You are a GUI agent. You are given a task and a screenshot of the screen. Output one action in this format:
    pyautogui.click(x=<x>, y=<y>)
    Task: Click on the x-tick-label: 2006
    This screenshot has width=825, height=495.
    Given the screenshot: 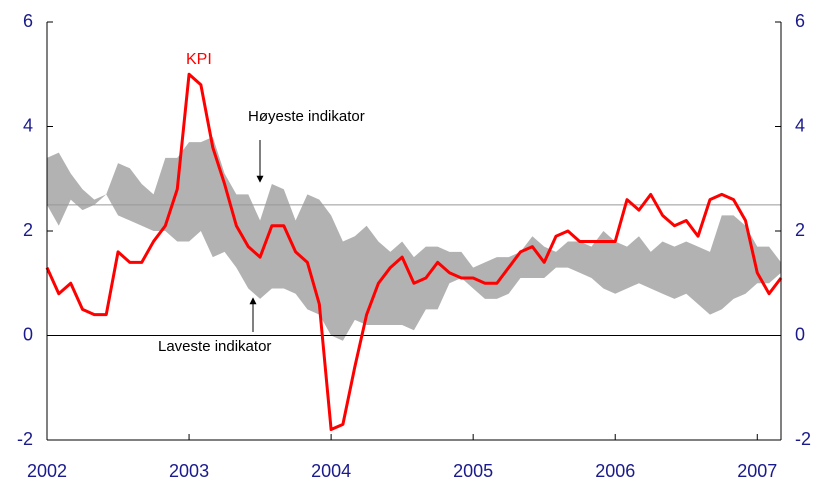 What is the action you would take?
    pyautogui.click(x=615, y=471)
    